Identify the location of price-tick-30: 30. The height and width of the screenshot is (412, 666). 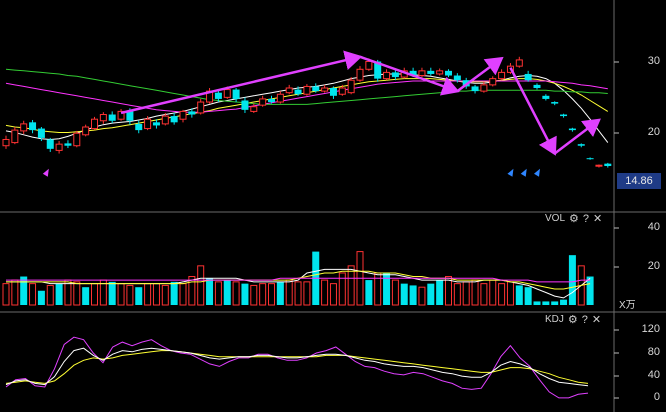
(653, 61).